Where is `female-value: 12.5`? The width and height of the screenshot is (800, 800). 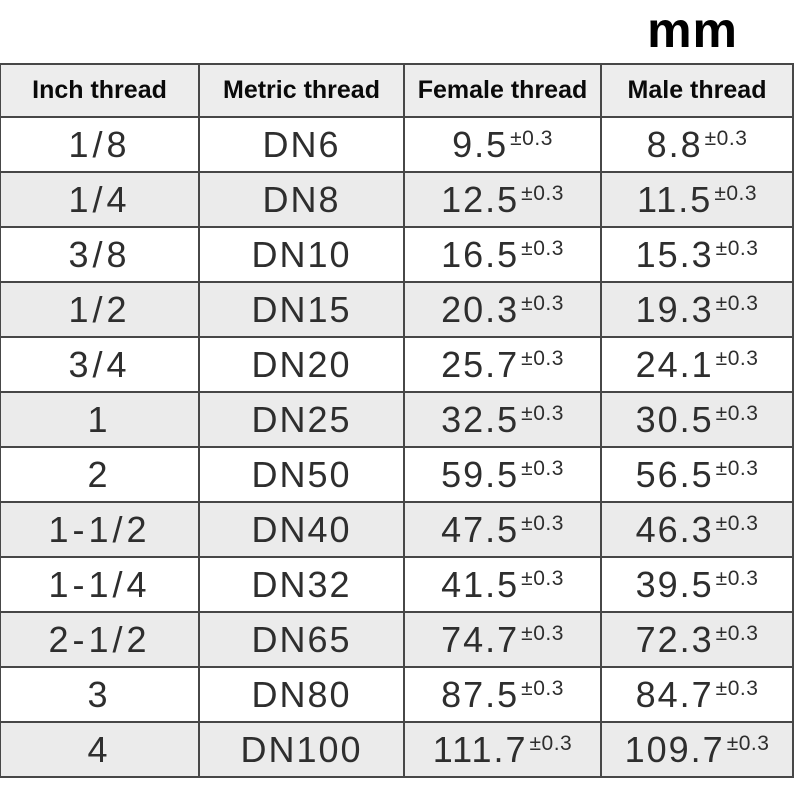
female-value: 12.5 is located at coordinates (480, 199).